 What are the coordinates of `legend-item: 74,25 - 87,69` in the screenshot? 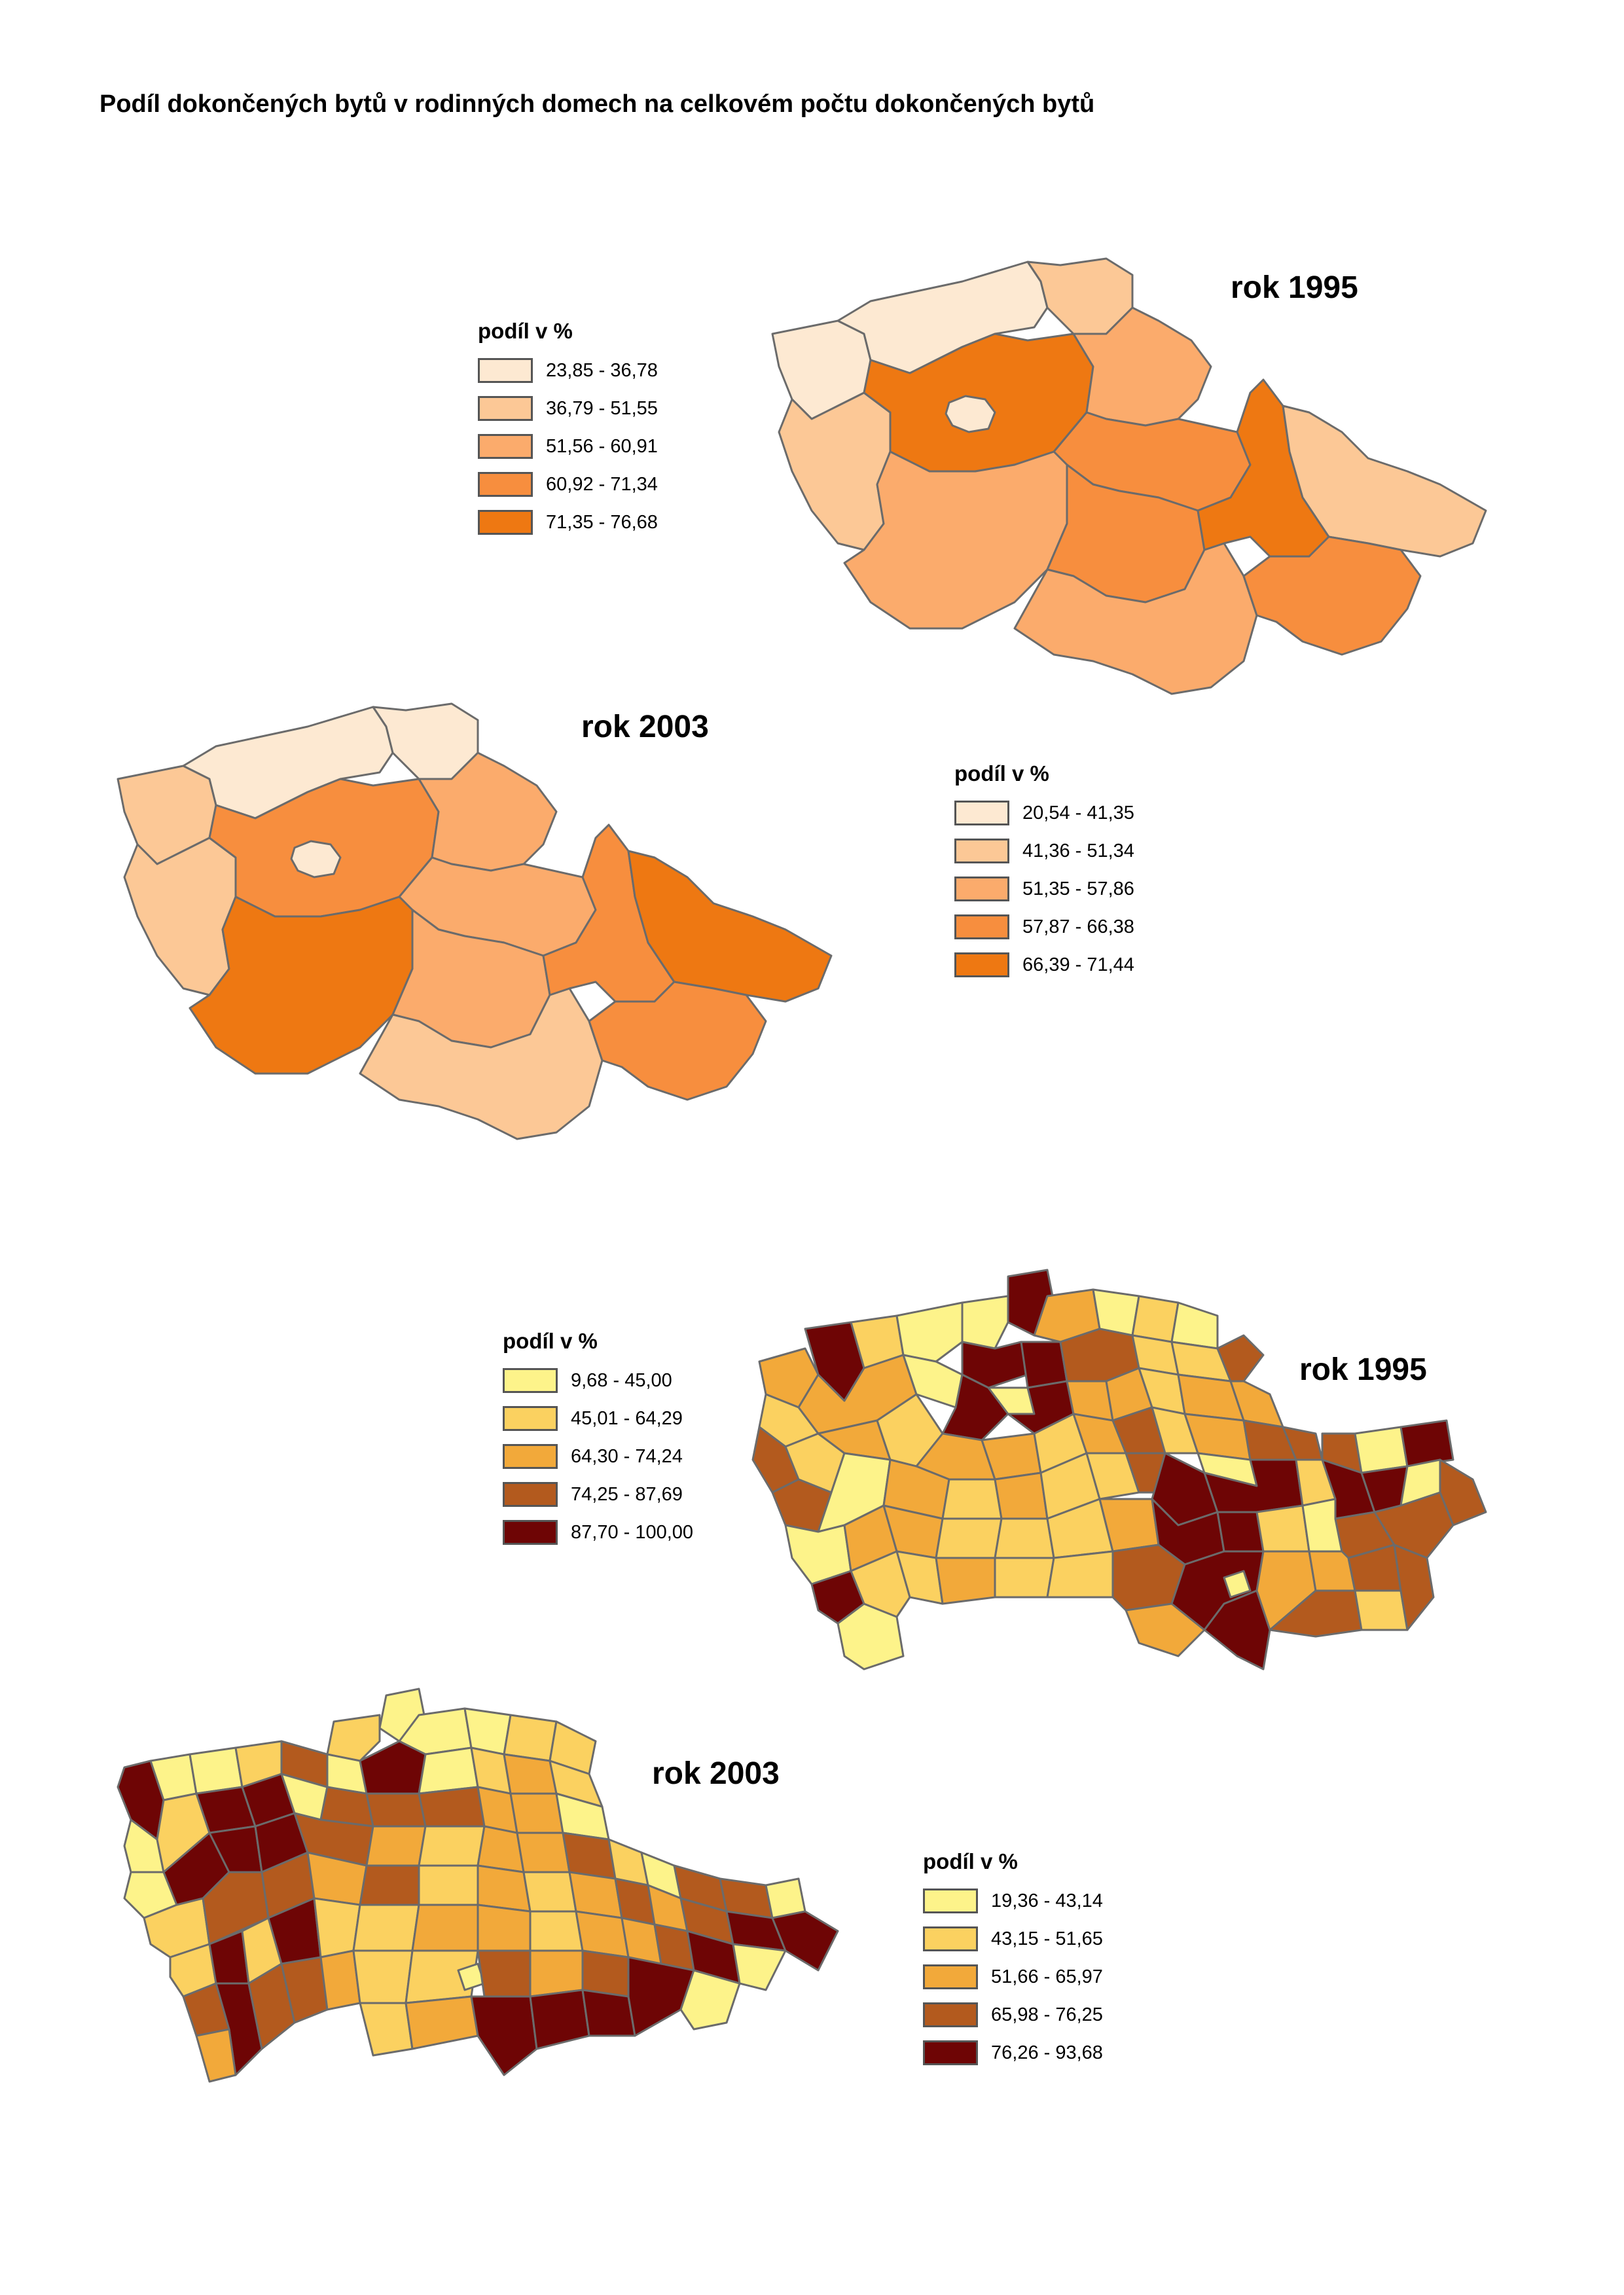 It's located at (598, 1494).